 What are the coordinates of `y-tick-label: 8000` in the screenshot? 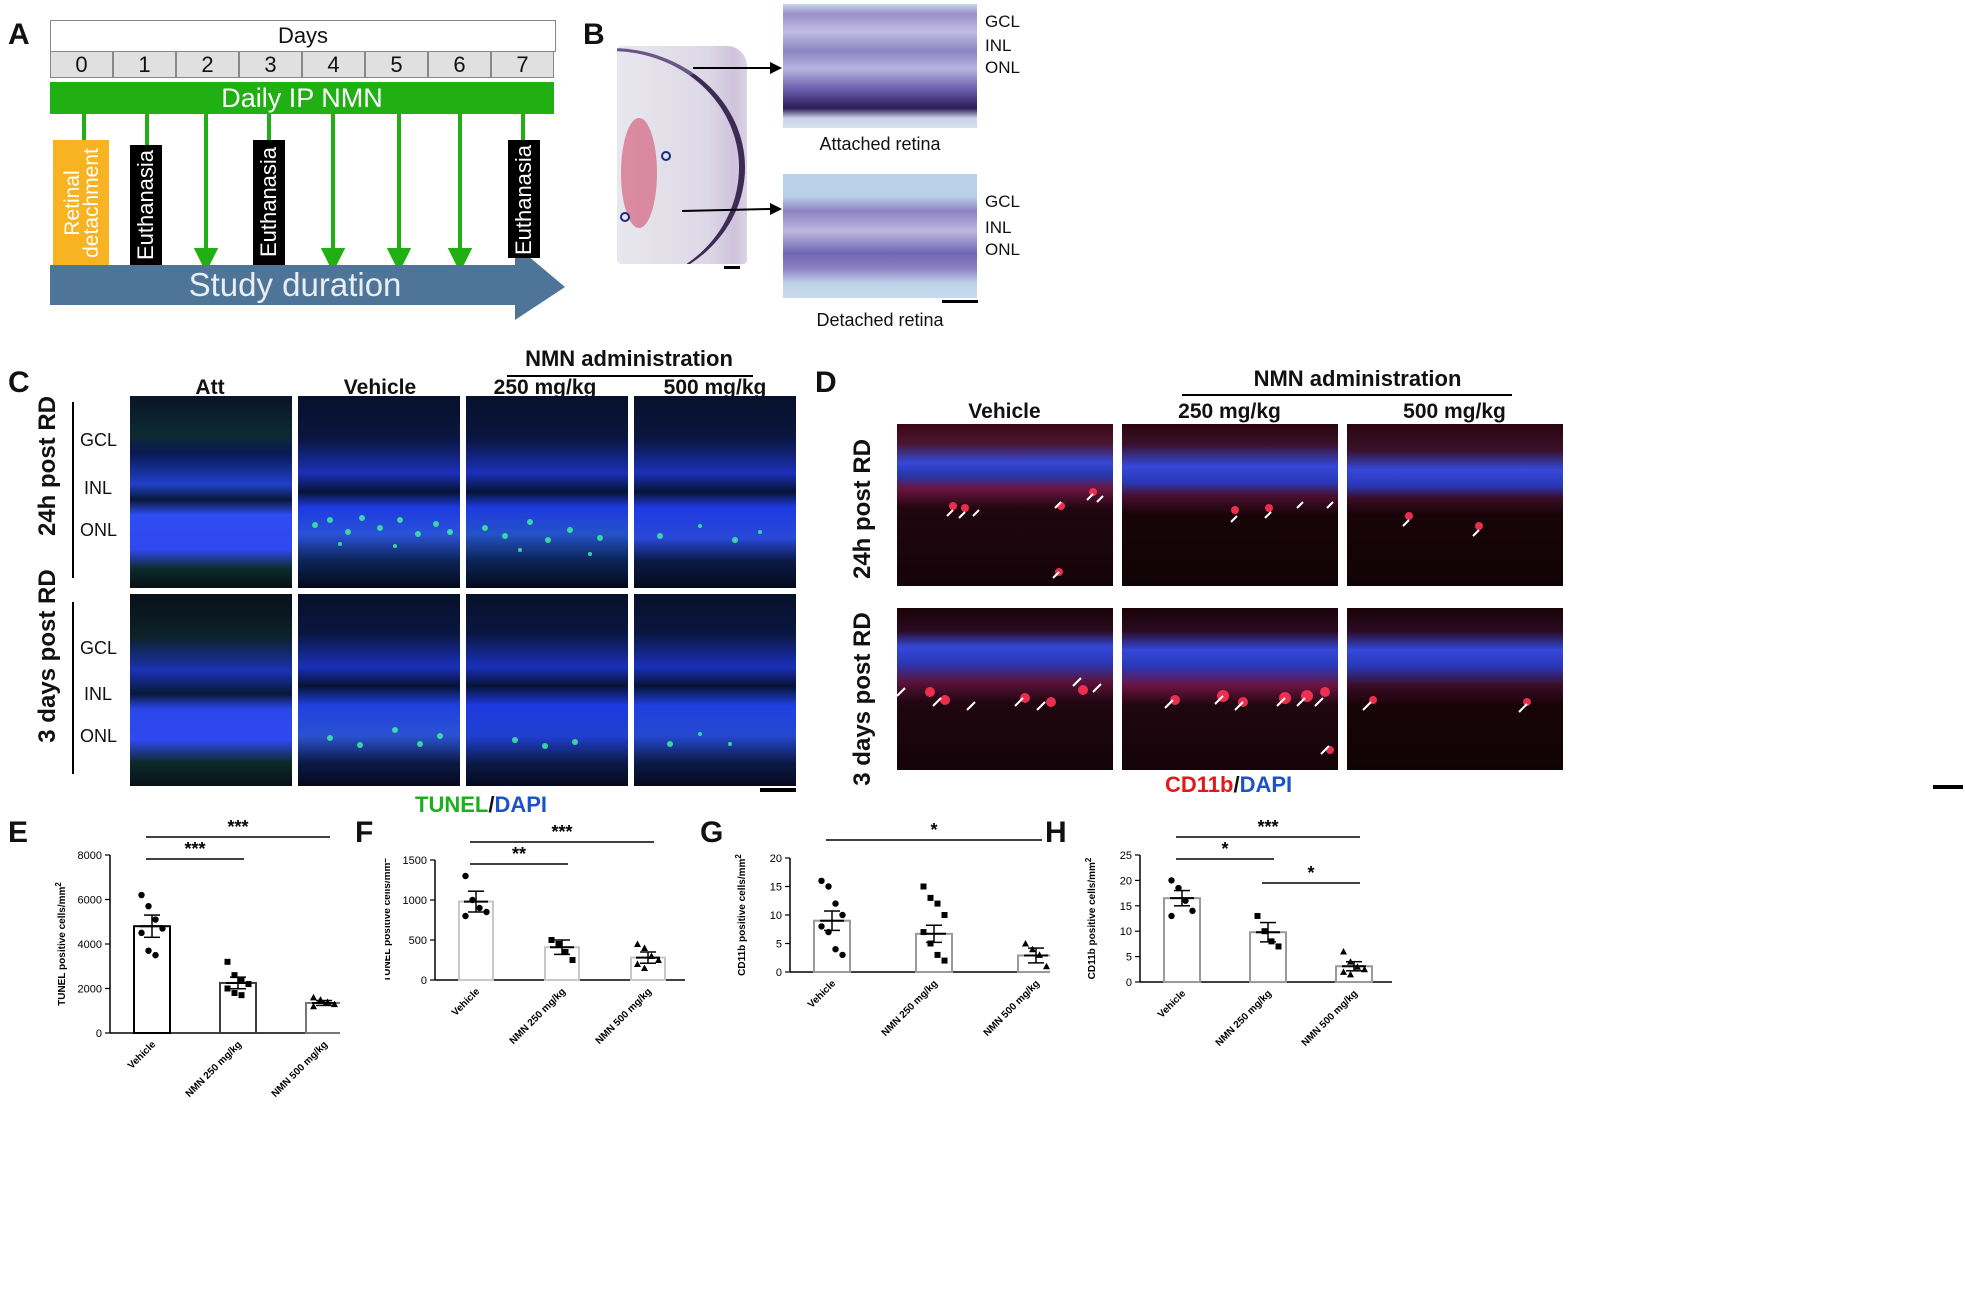 It's located at (90, 856).